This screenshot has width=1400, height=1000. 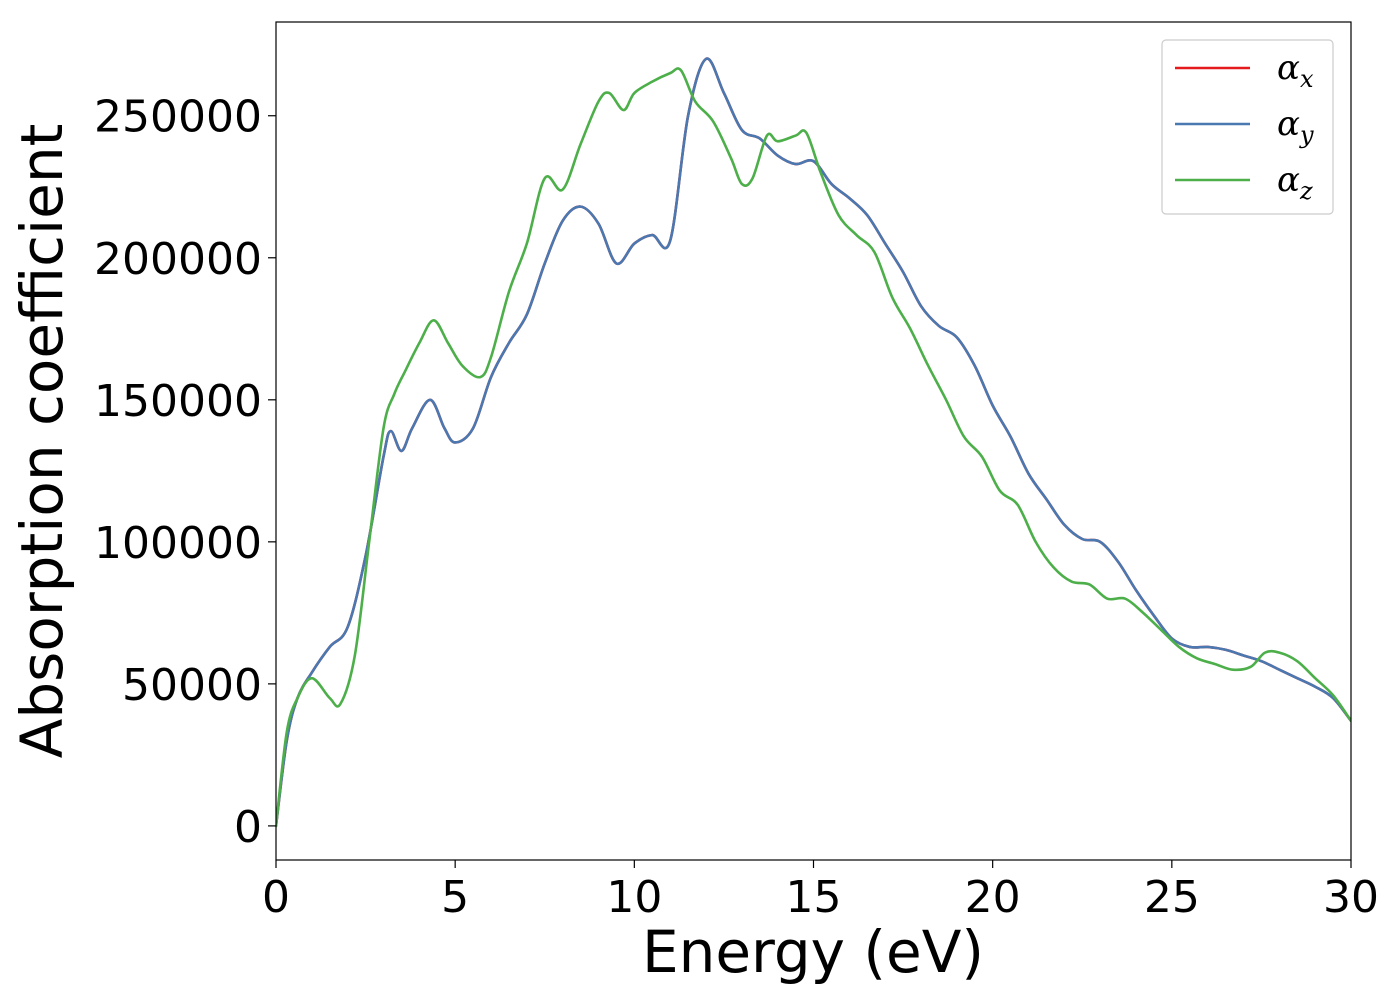 What do you see at coordinates (192, 685) in the screenshot?
I see `y-tick-label: 50000` at bounding box center [192, 685].